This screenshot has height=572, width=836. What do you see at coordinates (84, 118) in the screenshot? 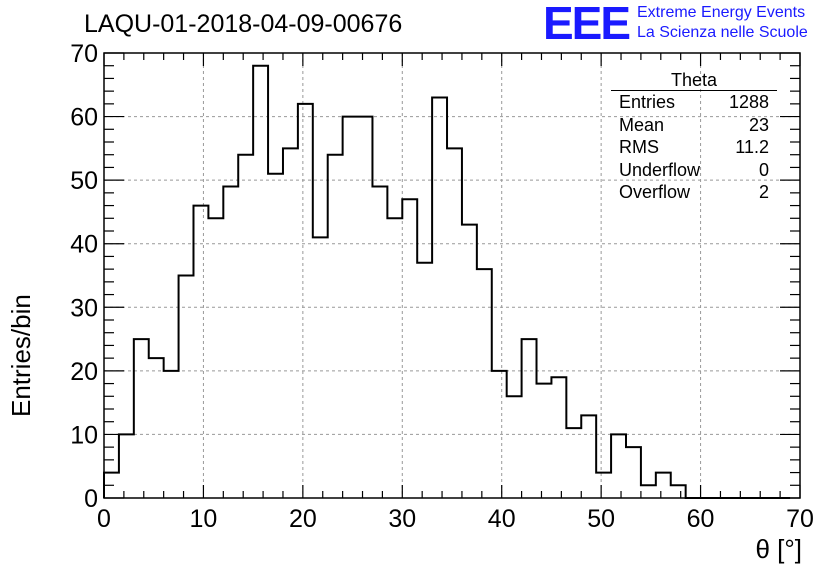
I see `y-tick-label: 60` at bounding box center [84, 118].